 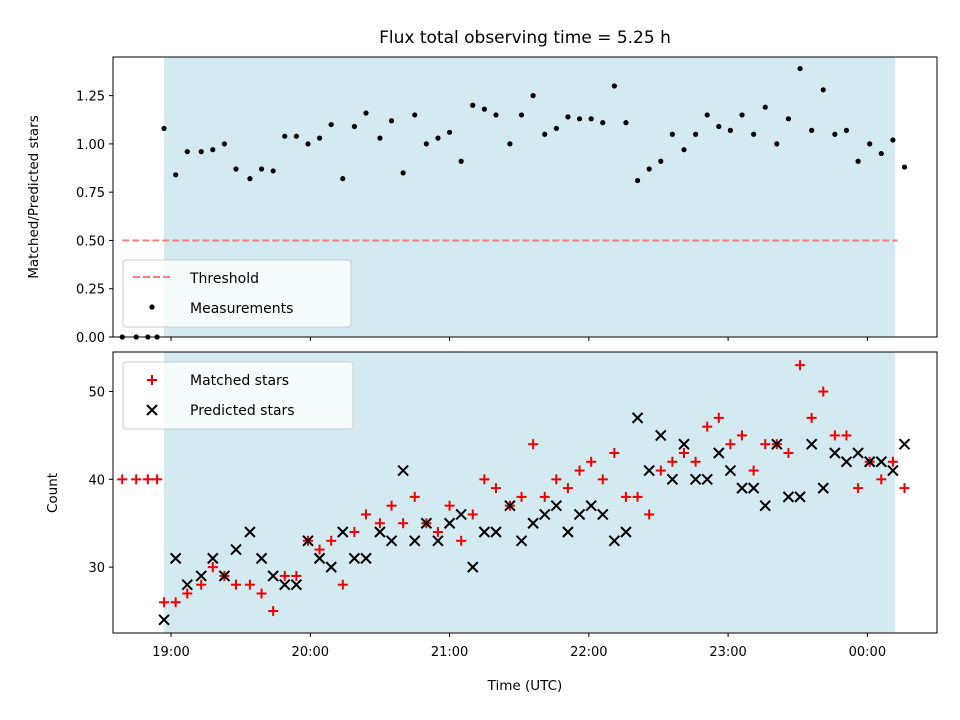 What do you see at coordinates (519, 646) in the screenshot?
I see `bottom-x-ticks: 19:00 20:00 21:00 22:00 23:00 00:00` at bounding box center [519, 646].